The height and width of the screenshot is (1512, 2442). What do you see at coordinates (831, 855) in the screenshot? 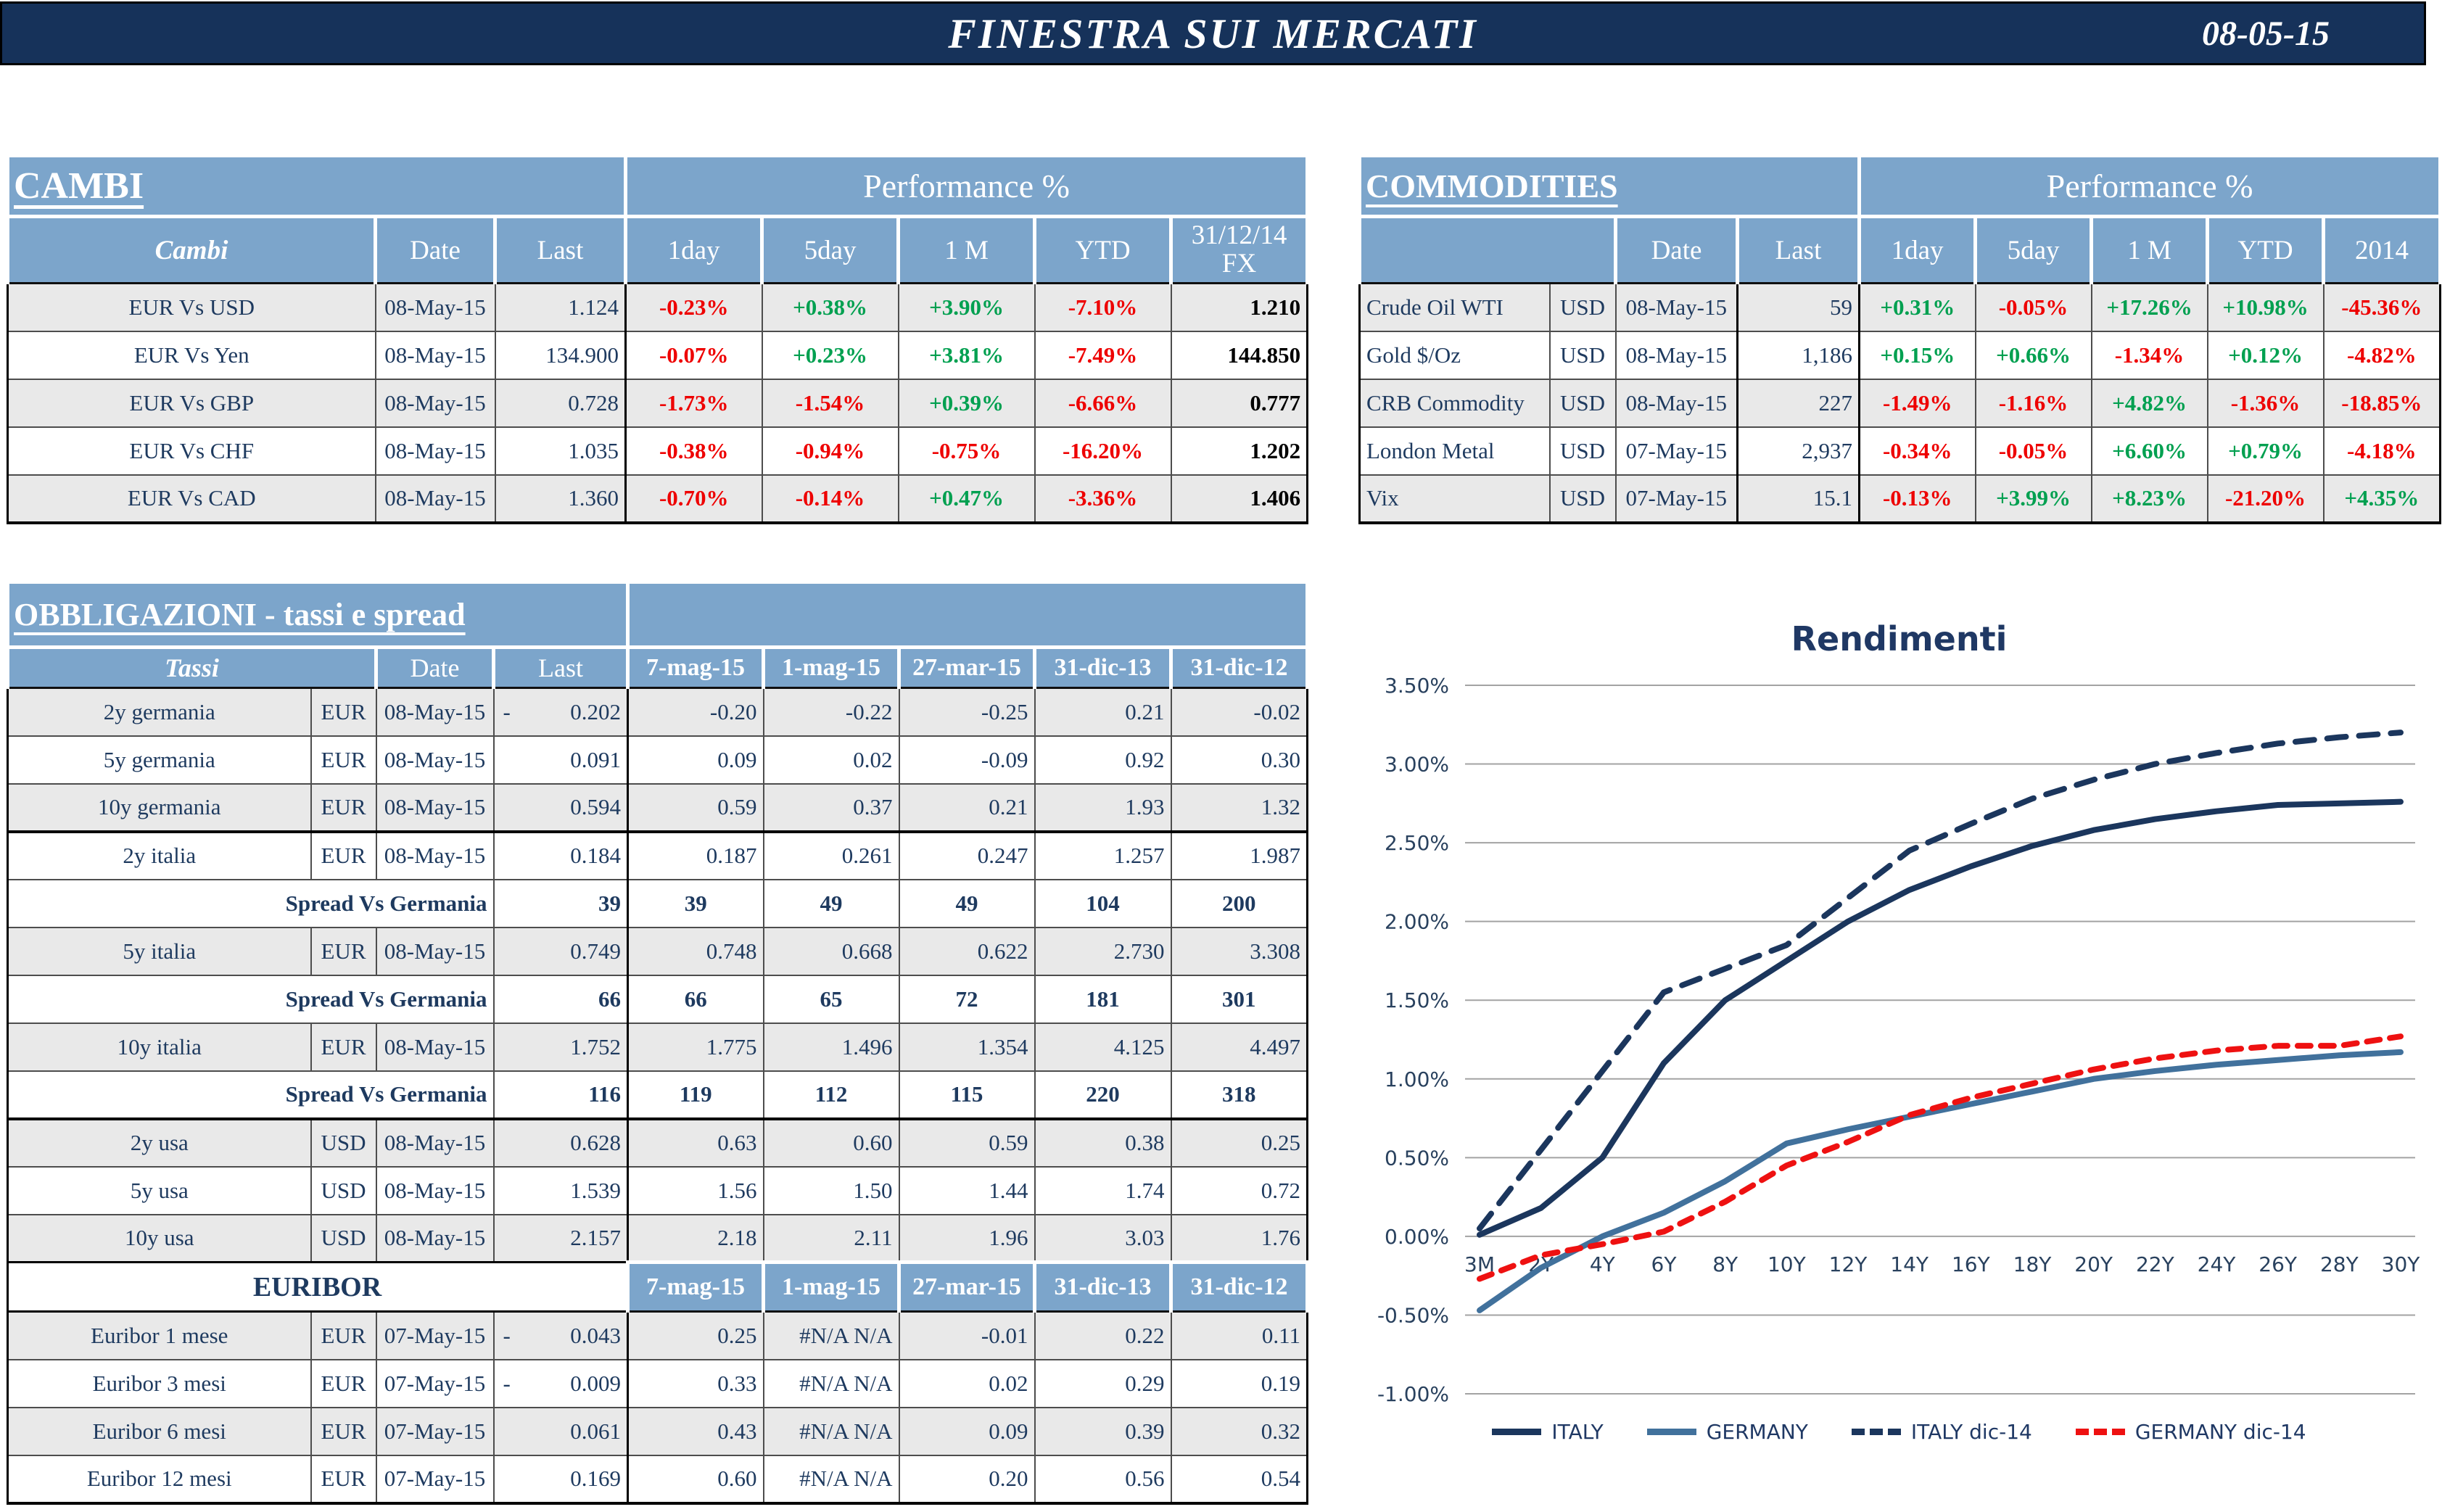
I see `cell-history: 0.261` at bounding box center [831, 855].